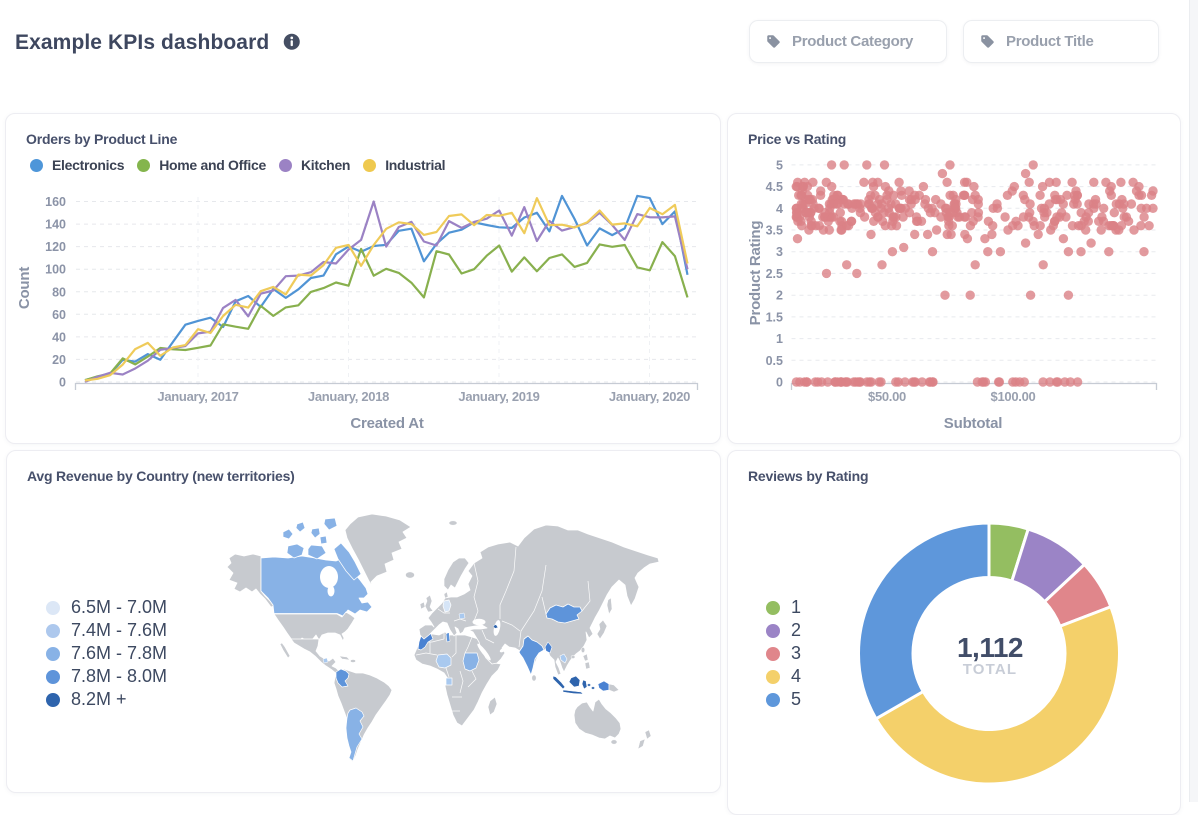 This screenshot has height=815, width=1198. I want to click on svg-text: 1.5, so click(774, 317).